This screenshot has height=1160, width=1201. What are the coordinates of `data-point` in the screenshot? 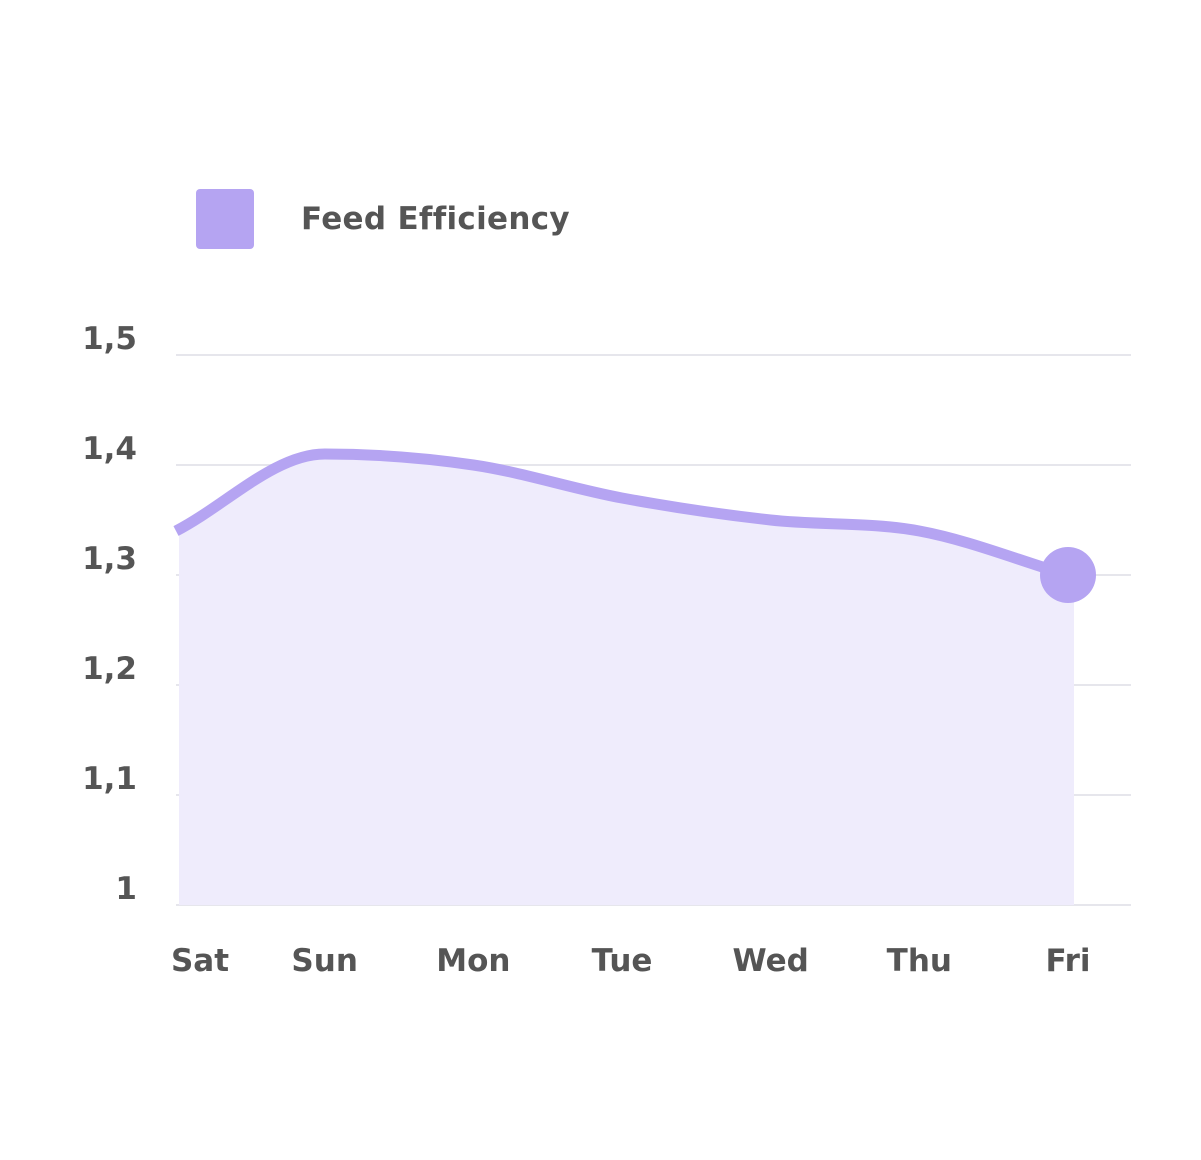 It's located at (1068, 575).